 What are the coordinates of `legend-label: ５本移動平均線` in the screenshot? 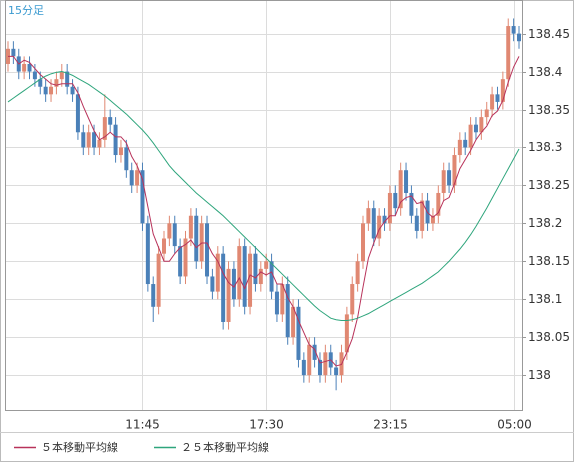 It's located at (79, 447).